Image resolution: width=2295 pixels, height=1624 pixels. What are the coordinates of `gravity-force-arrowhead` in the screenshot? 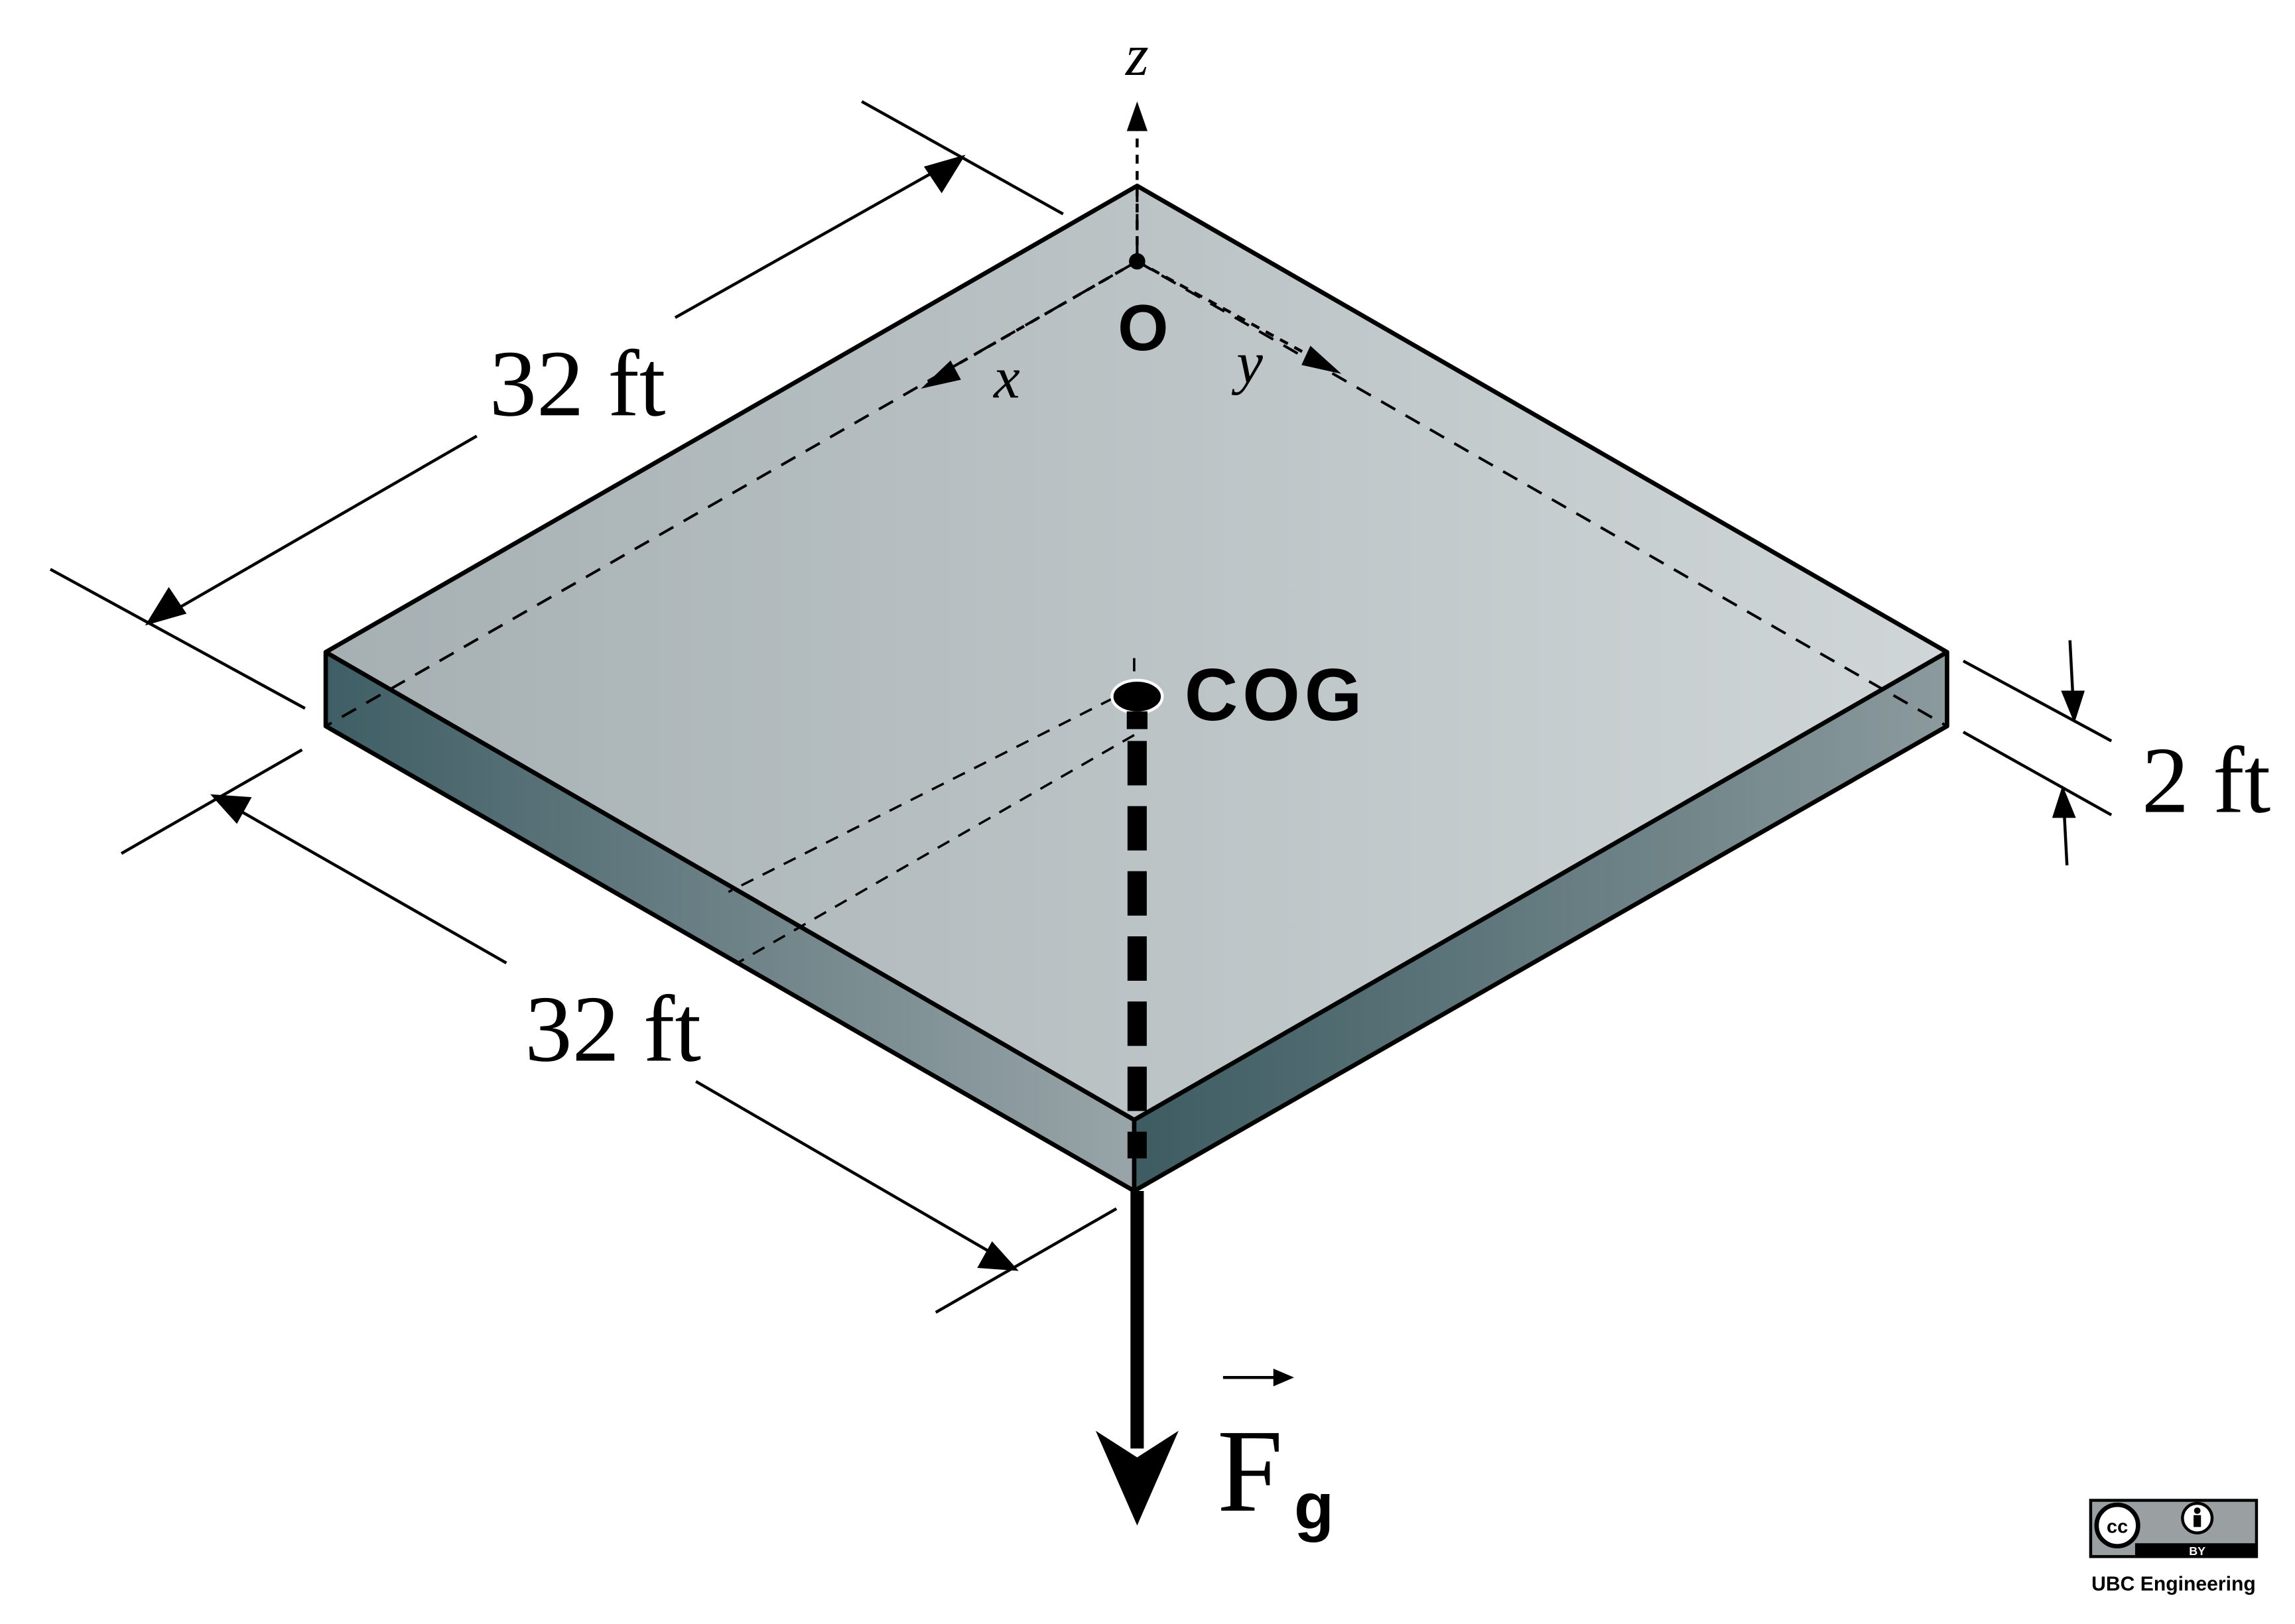 It's located at (1137, 1478).